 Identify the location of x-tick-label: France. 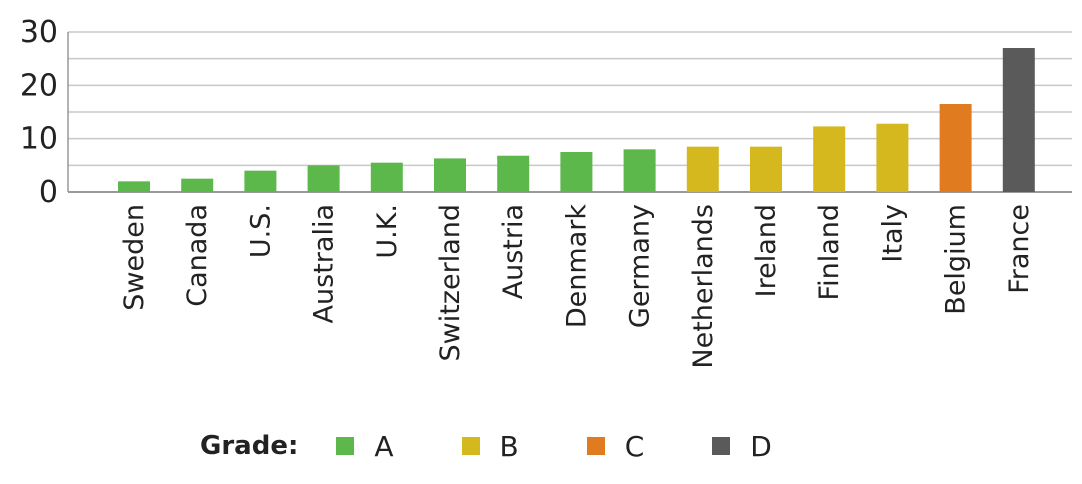
(1019, 249).